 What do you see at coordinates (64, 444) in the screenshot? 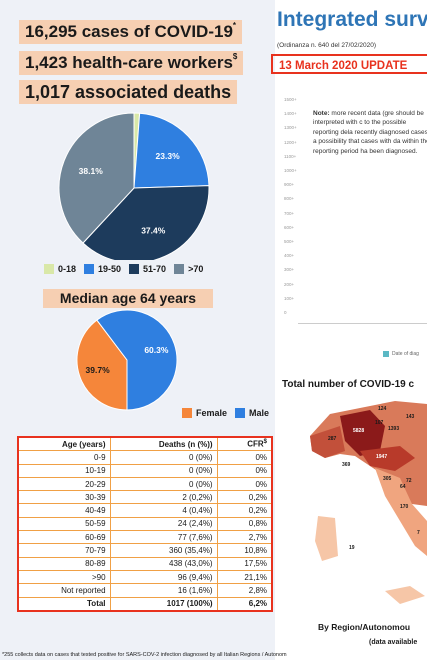
I see `header-age: Age (years)` at bounding box center [64, 444].